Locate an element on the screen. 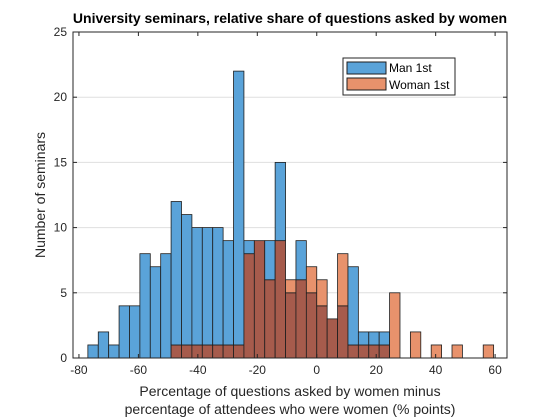 The width and height of the screenshot is (560, 420). legend-label-man-1st: Man 1st is located at coordinates (410, 68).